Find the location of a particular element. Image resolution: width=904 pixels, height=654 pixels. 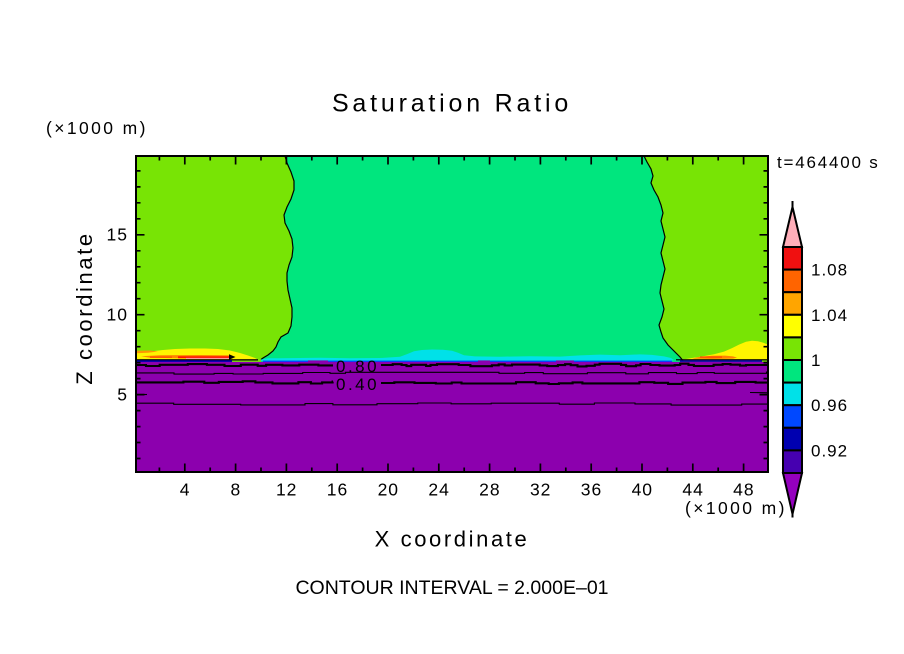

svg-text: 0.92 is located at coordinates (829, 450).